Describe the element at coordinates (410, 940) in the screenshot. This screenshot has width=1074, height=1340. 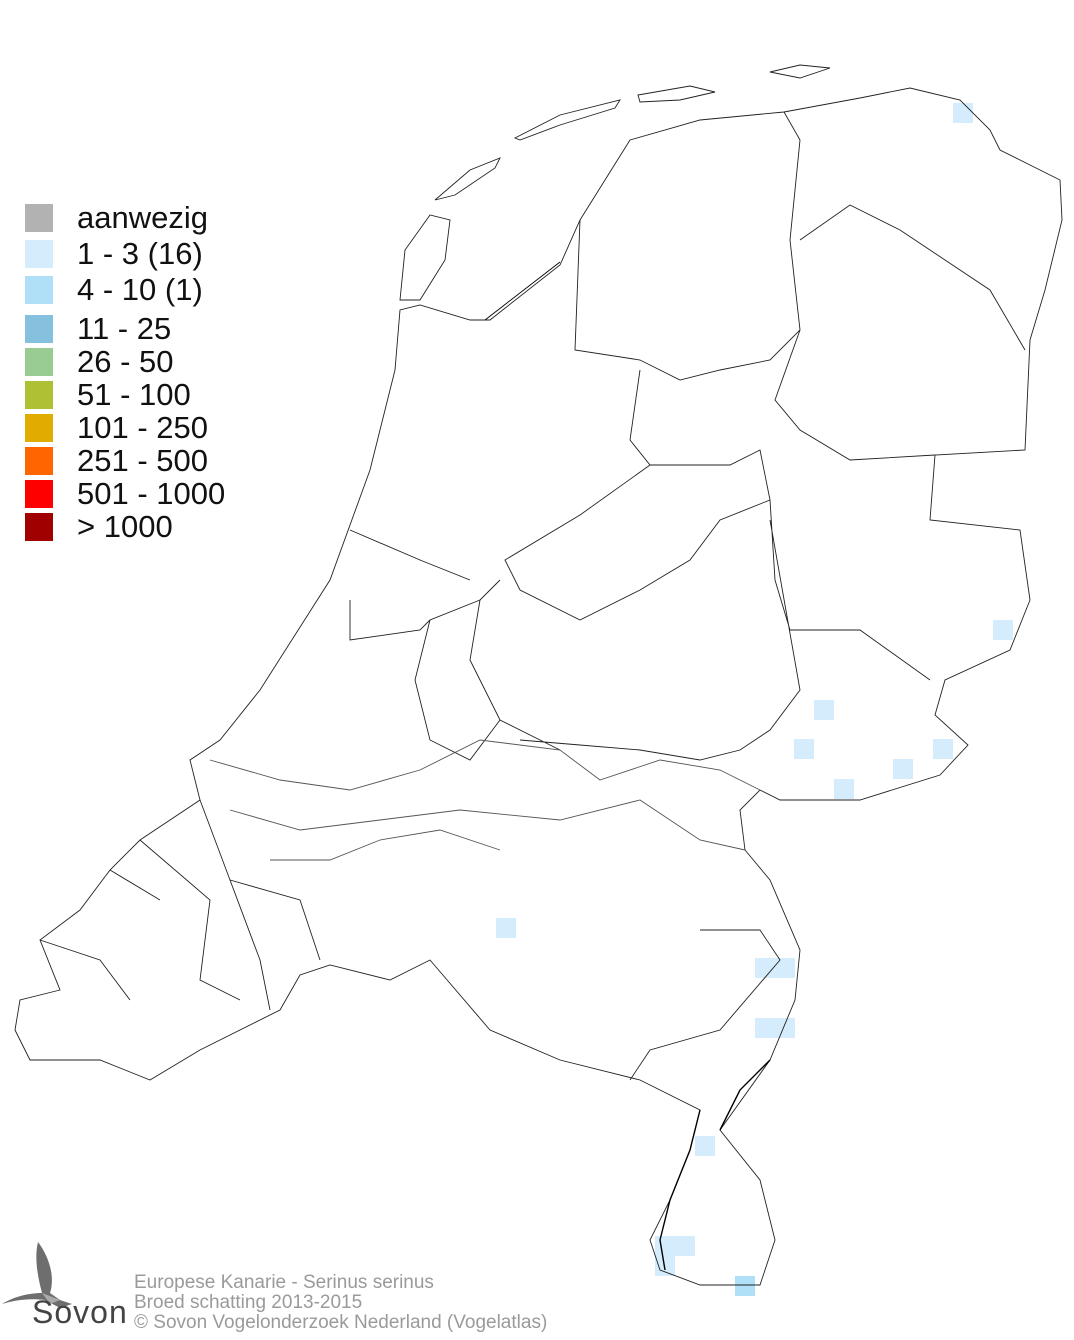
I see `province-noordbrabant-zeeland` at that location.